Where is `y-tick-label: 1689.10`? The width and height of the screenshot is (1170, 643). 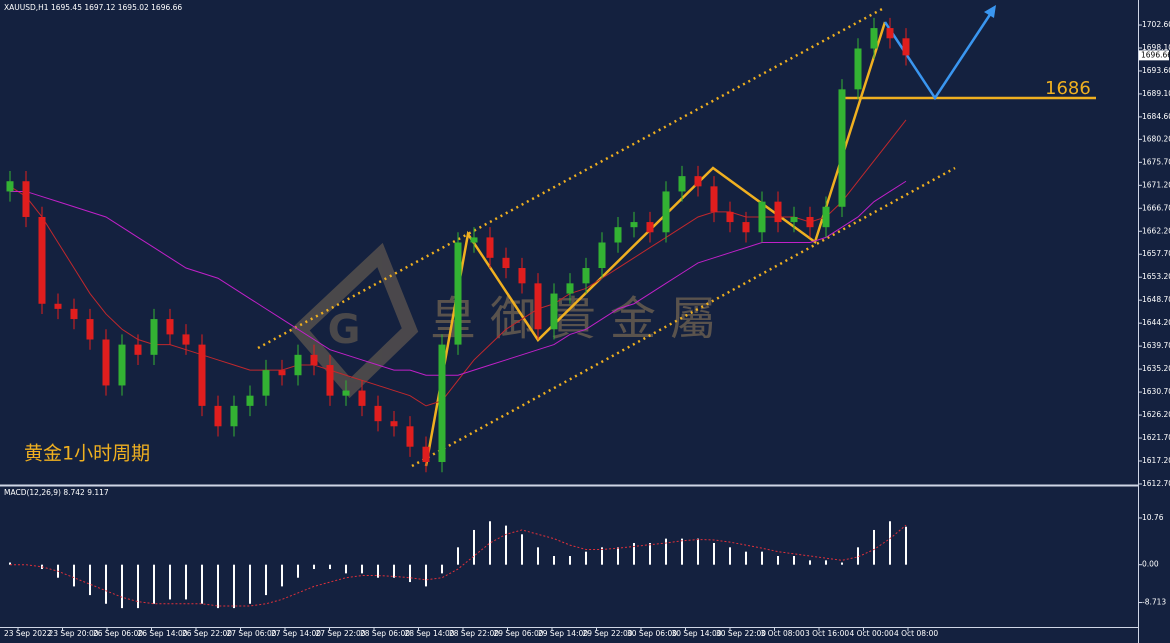 y-tick-label: 1689.10 is located at coordinates (1156, 93).